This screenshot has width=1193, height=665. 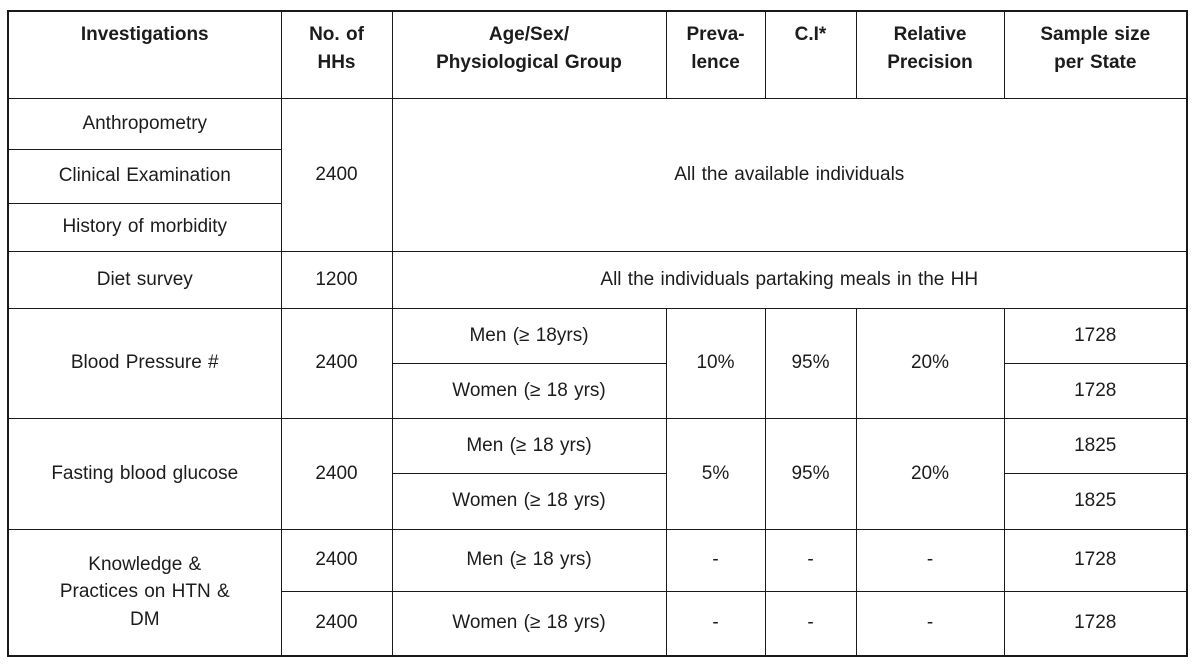 I want to click on cell-kp-men-hhs: 2400, so click(x=336, y=560).